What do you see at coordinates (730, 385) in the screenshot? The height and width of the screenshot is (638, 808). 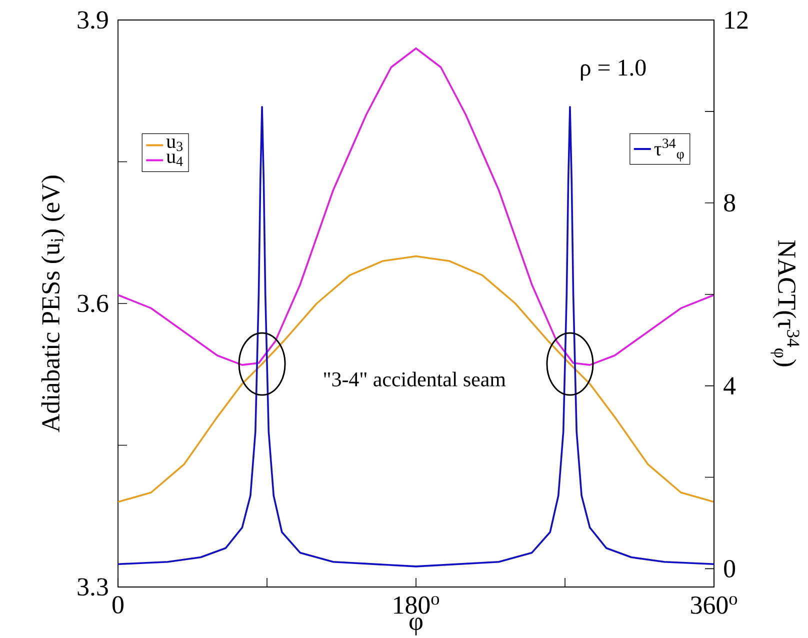 I see `y2-tick-label: 4` at bounding box center [730, 385].